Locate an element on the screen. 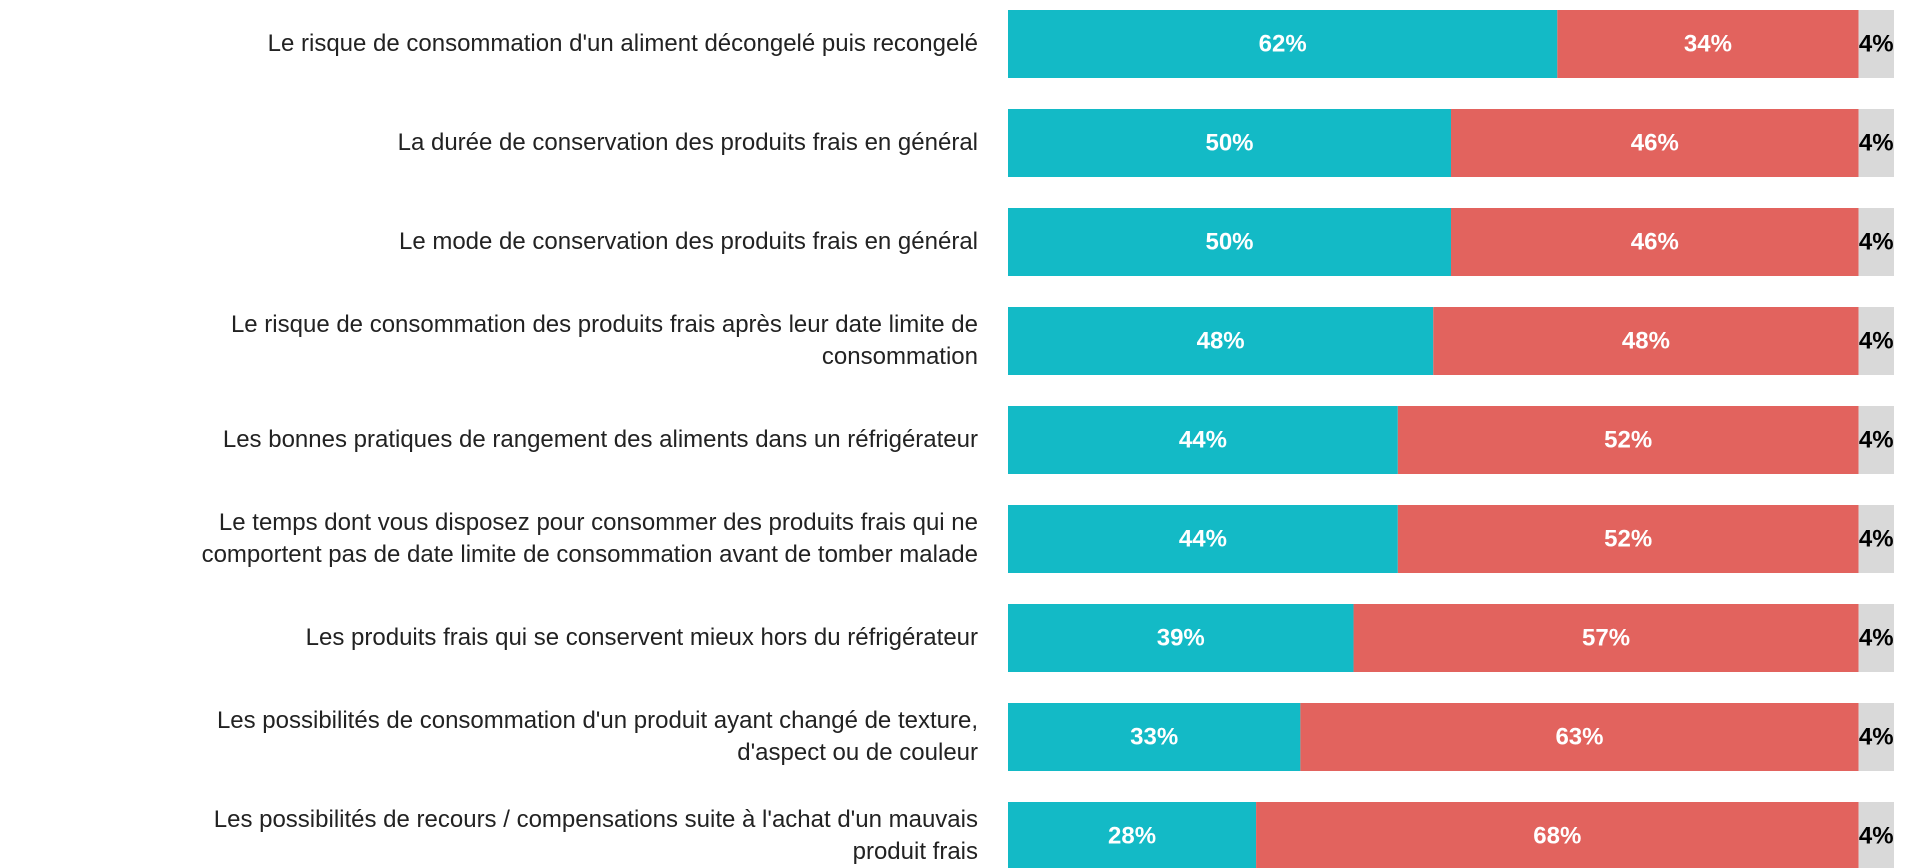 This screenshot has width=1910, height=868. value-label: 57% is located at coordinates (1606, 637).